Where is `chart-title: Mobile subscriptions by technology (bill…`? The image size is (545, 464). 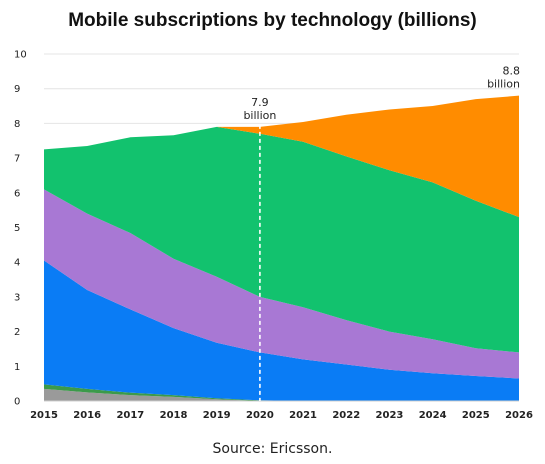
chart-title: Mobile subscriptions by technology (bill… is located at coordinates (272, 20).